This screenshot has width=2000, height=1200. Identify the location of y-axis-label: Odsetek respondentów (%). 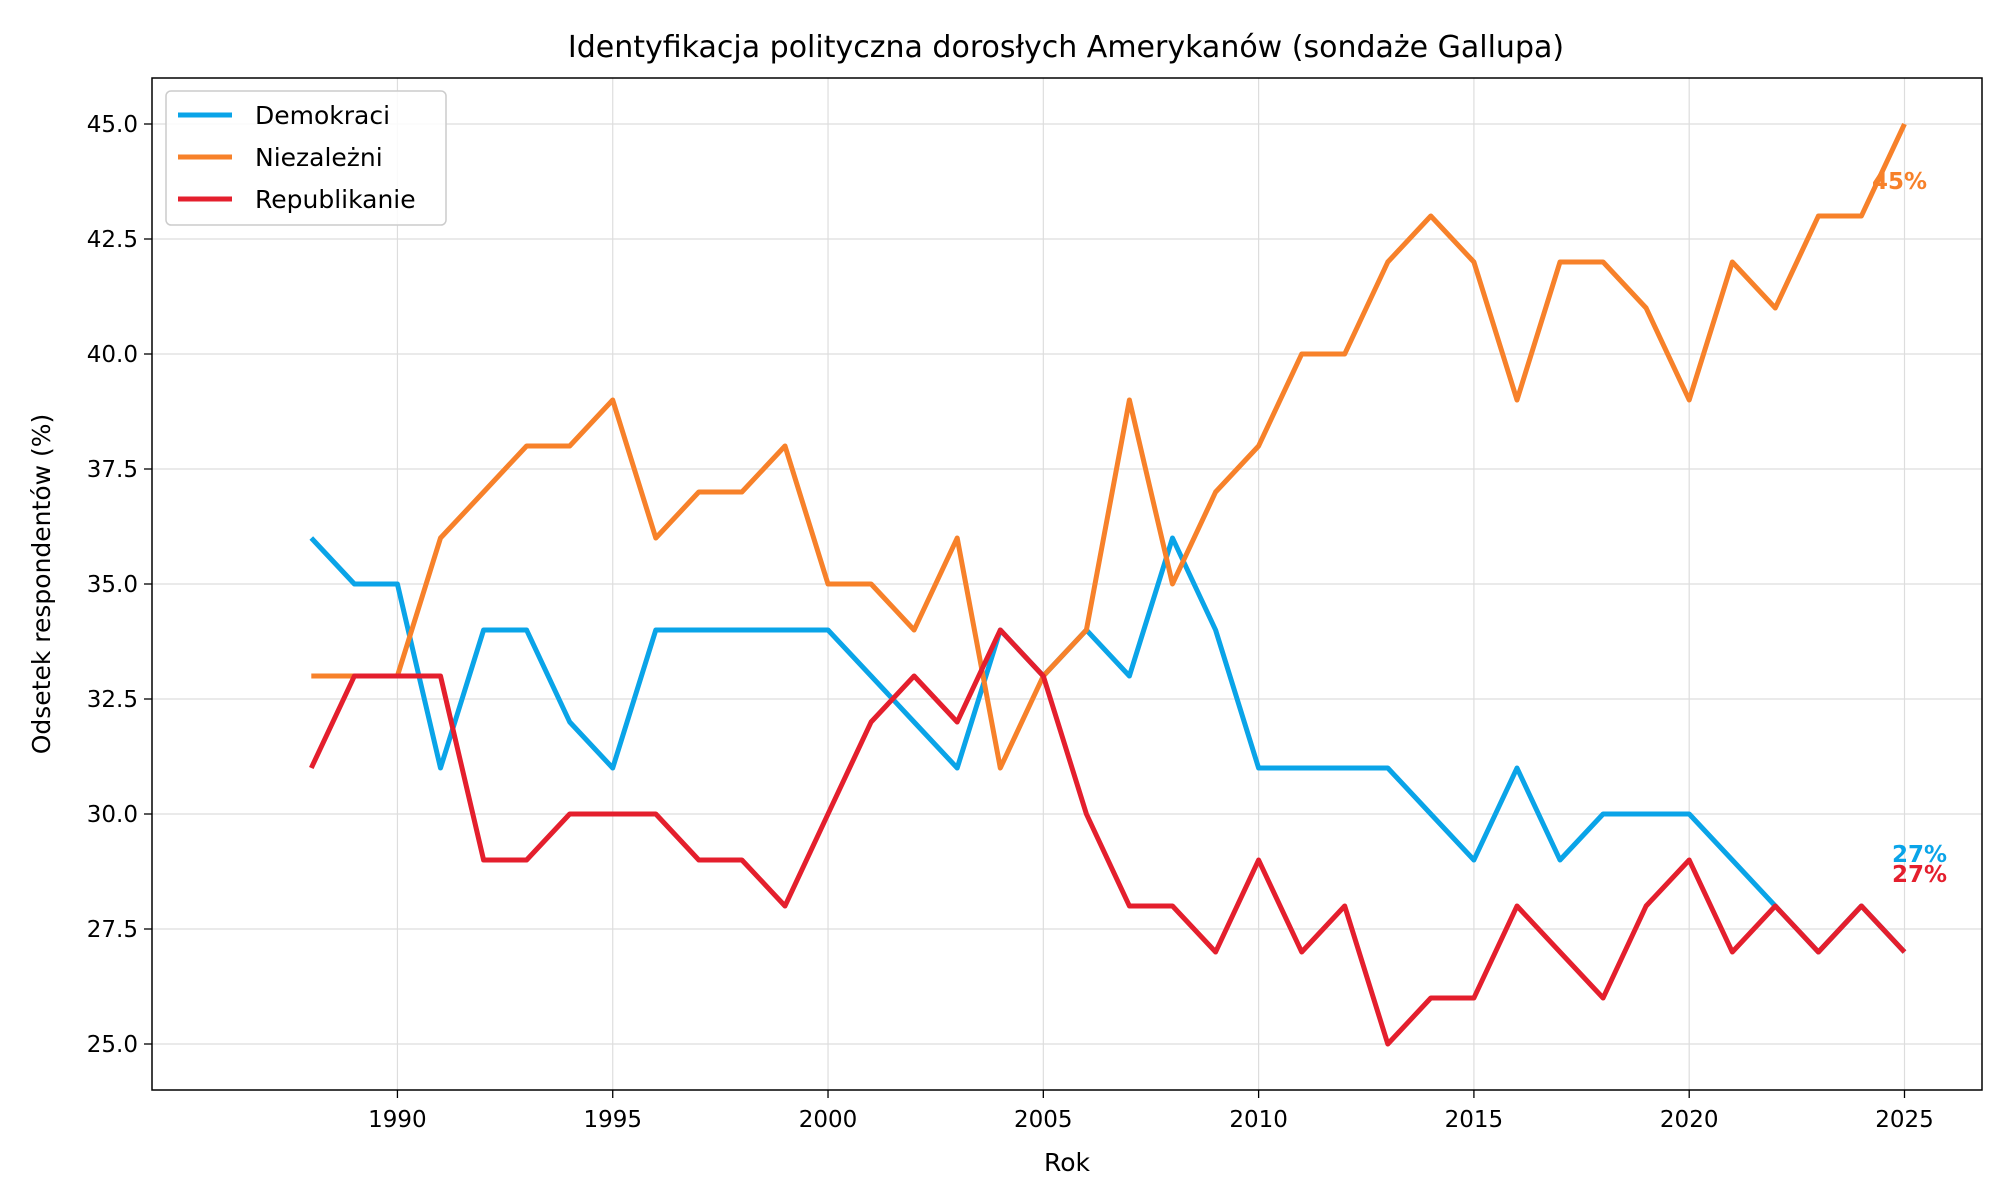
(41, 584).